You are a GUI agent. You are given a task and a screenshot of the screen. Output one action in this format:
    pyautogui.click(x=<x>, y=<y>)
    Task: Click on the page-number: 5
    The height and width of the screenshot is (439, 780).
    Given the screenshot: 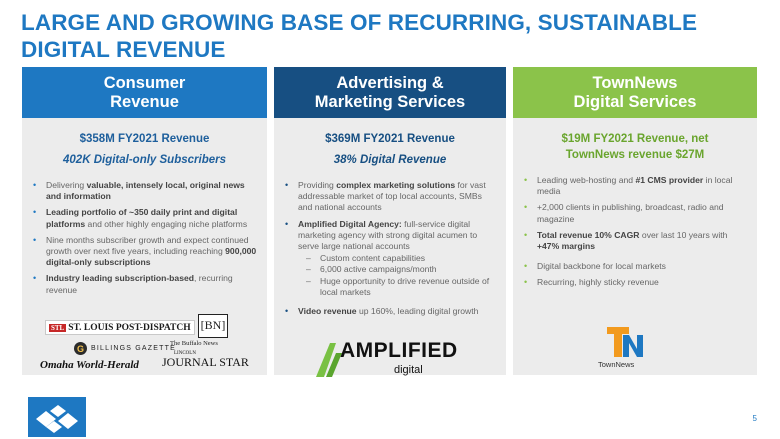 What is the action you would take?
    pyautogui.click(x=754, y=418)
    